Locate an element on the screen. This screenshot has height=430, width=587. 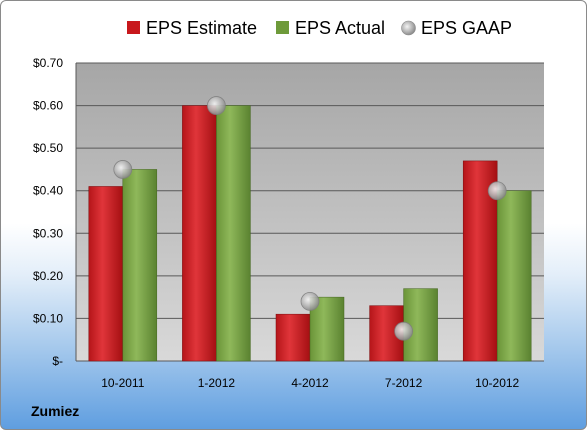
y-tick-label: $0.30 is located at coordinates (48, 233).